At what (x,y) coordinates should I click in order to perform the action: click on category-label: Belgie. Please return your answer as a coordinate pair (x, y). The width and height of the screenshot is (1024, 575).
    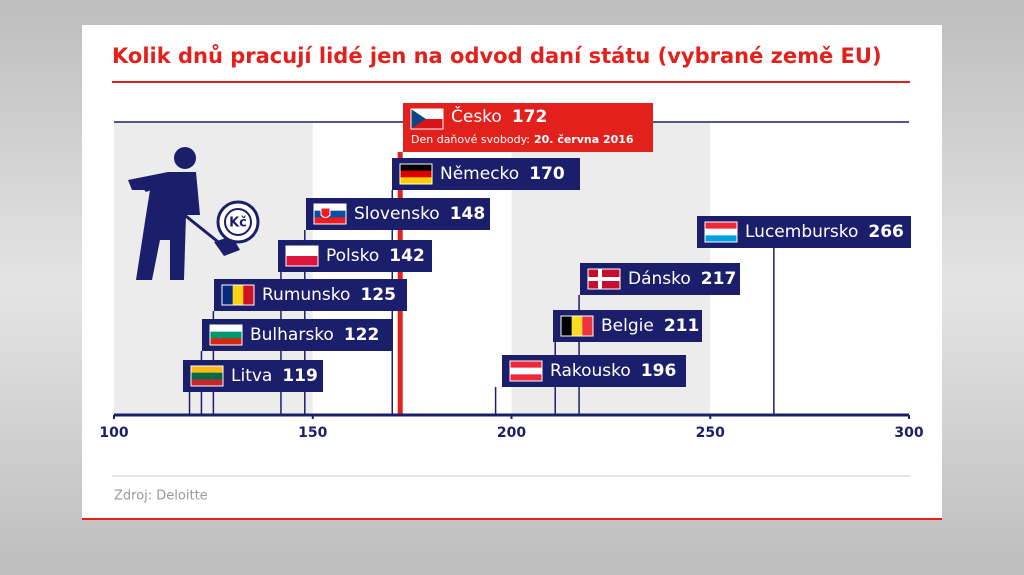
    Looking at the image, I should click on (627, 326).